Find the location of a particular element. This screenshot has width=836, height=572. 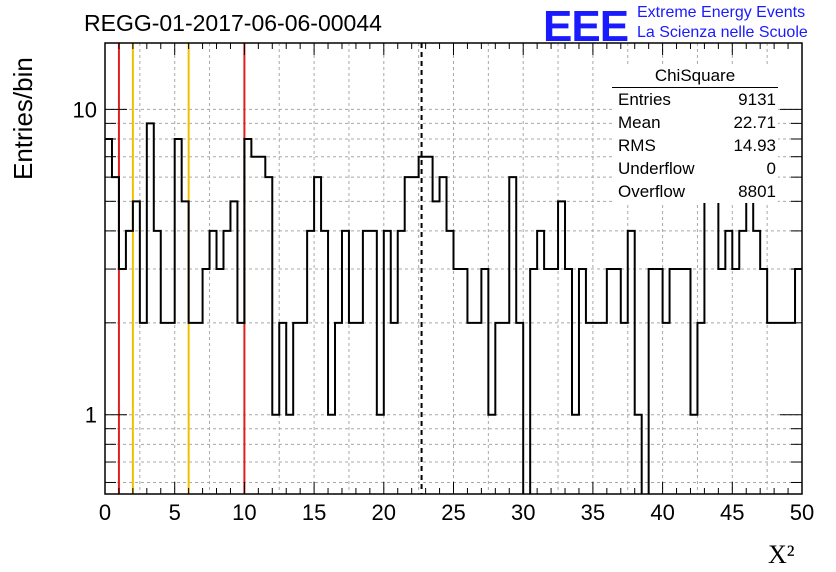

x-tick-label: 45 is located at coordinates (732, 512).